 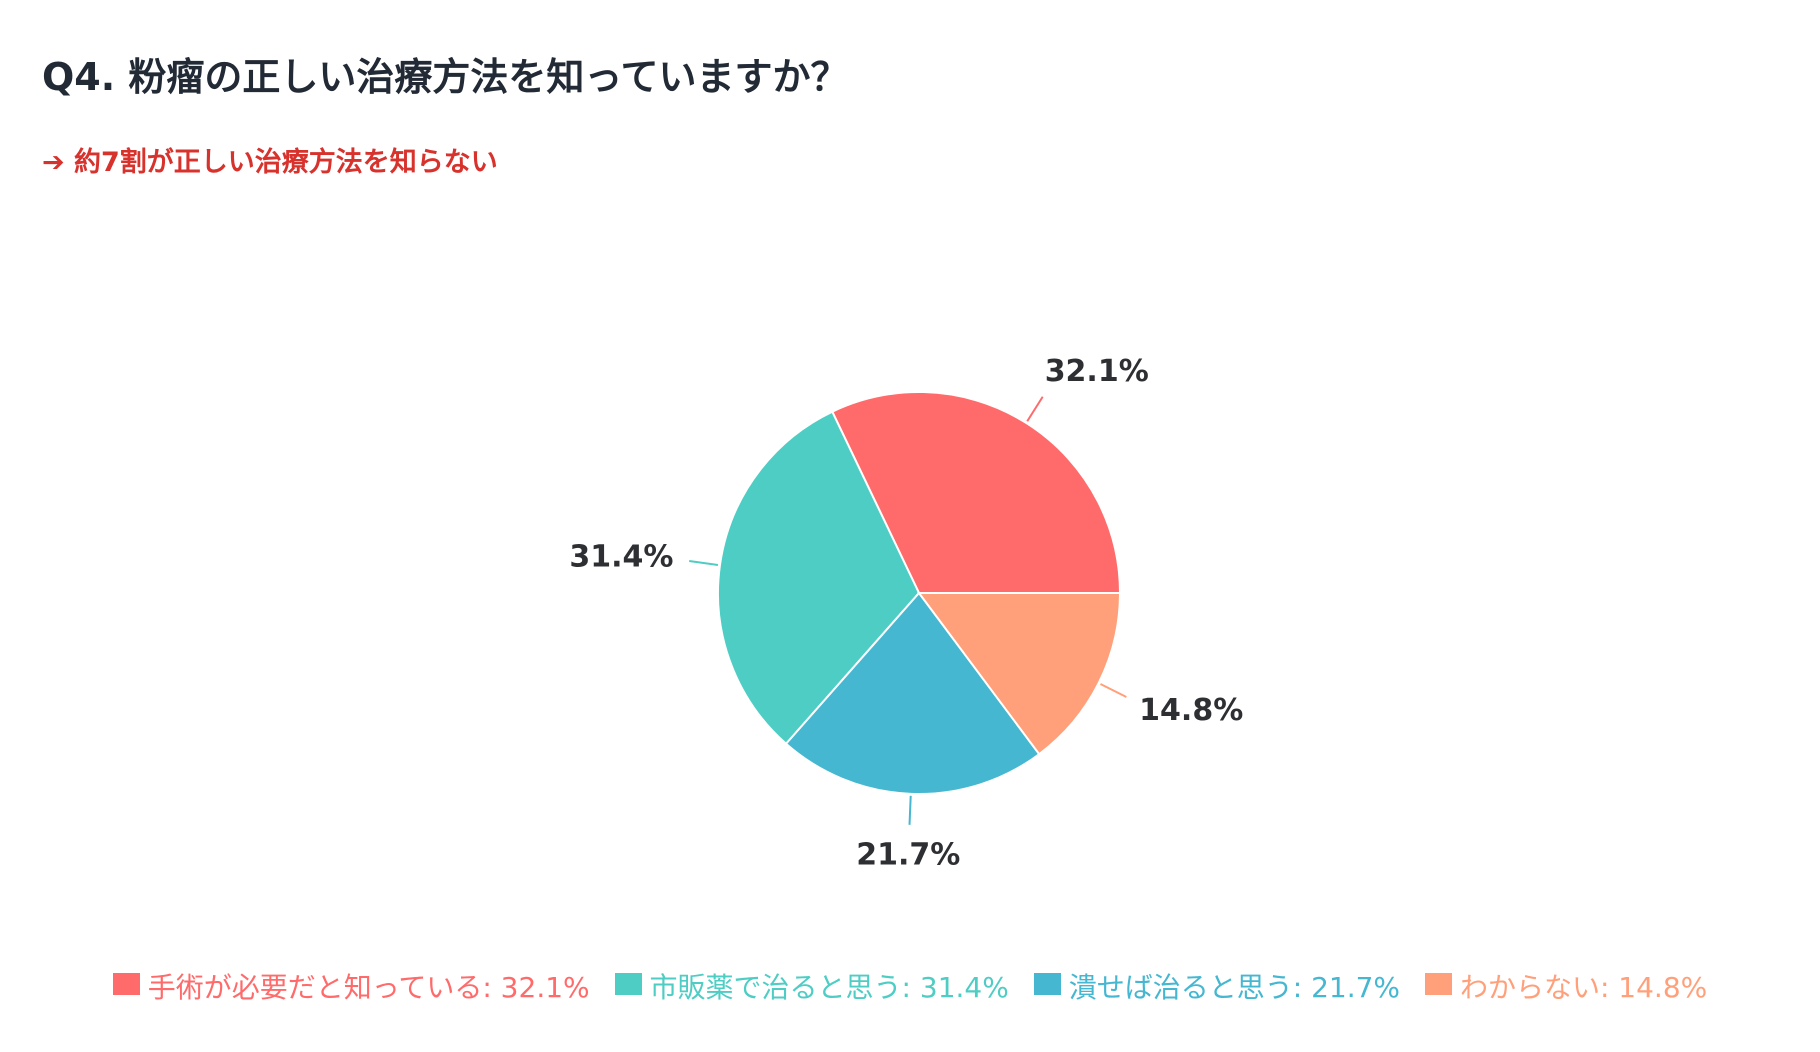 What do you see at coordinates (1191, 710) in the screenshot?
I see `pie-slice-label: 14.8%` at bounding box center [1191, 710].